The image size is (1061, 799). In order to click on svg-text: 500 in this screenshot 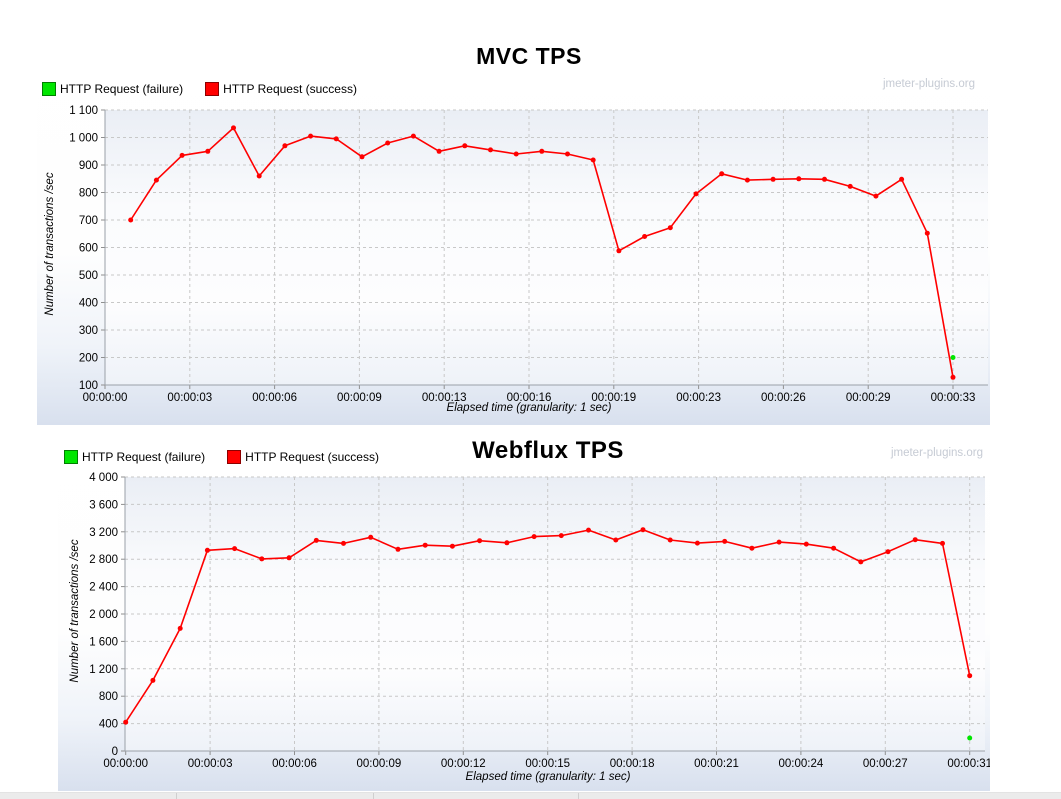, I will do `click(88, 276)`.